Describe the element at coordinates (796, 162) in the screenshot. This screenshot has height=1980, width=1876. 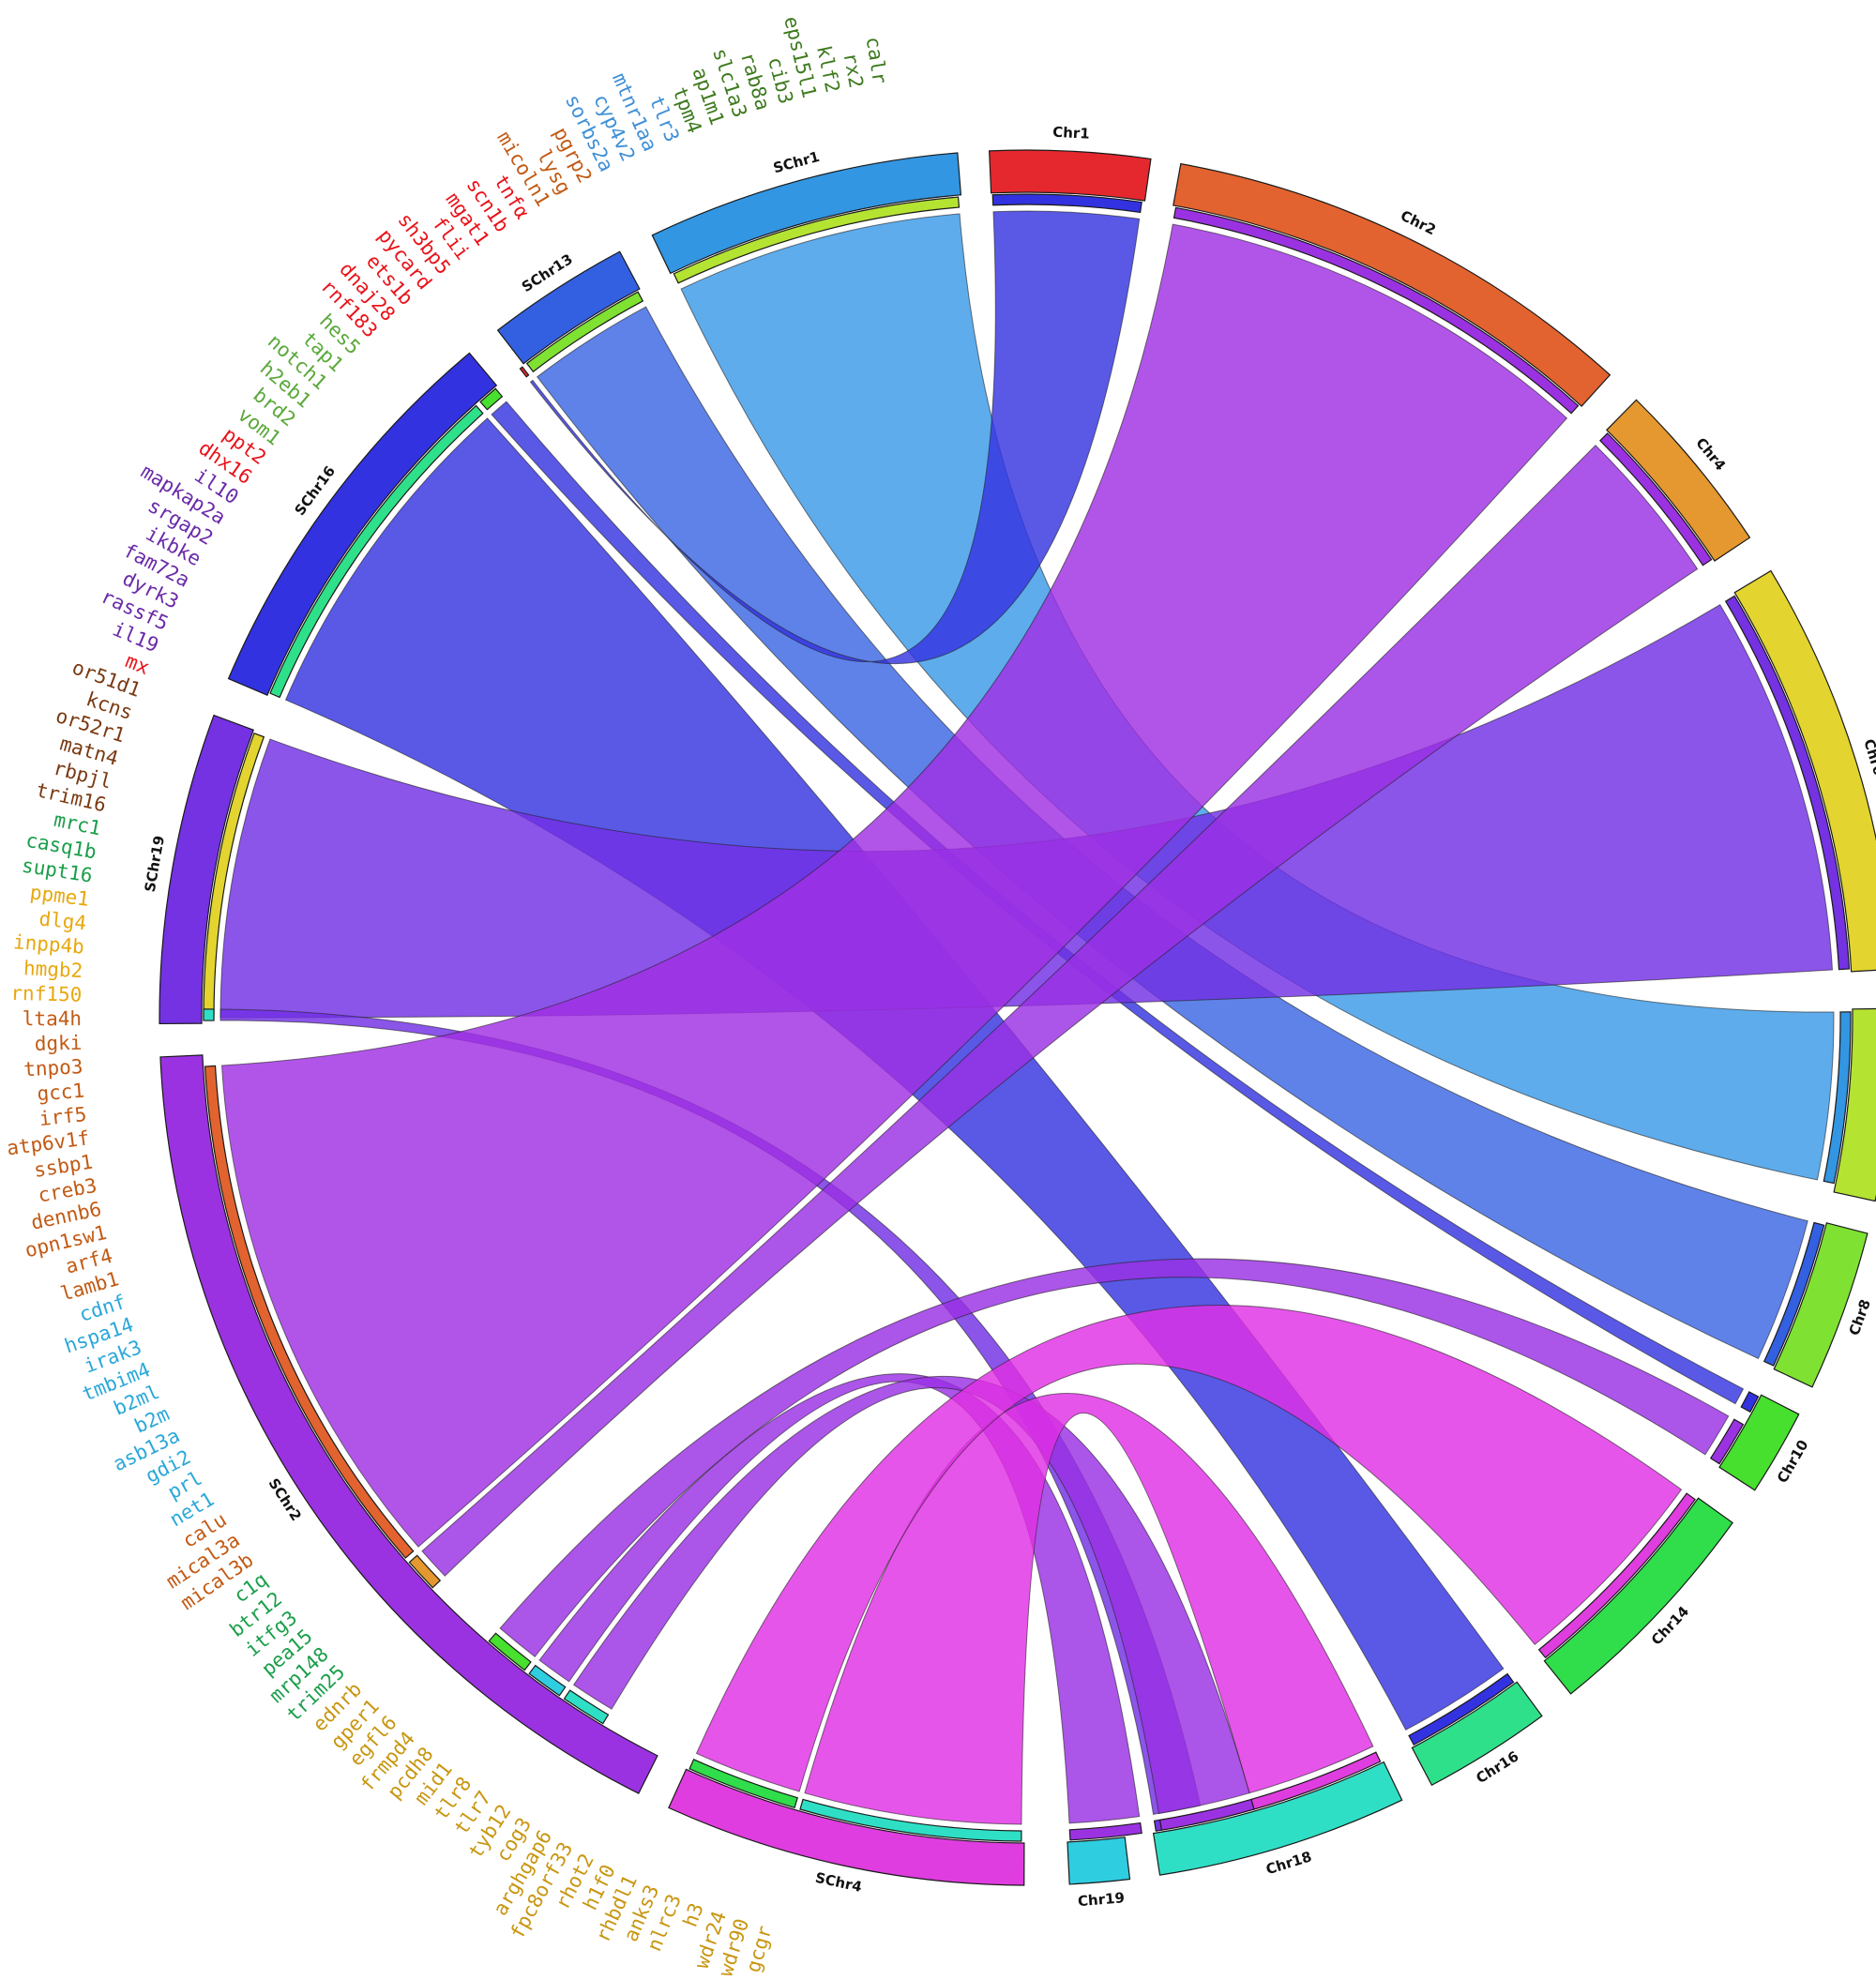
I see `segment-label-schr1: SChr1` at that location.